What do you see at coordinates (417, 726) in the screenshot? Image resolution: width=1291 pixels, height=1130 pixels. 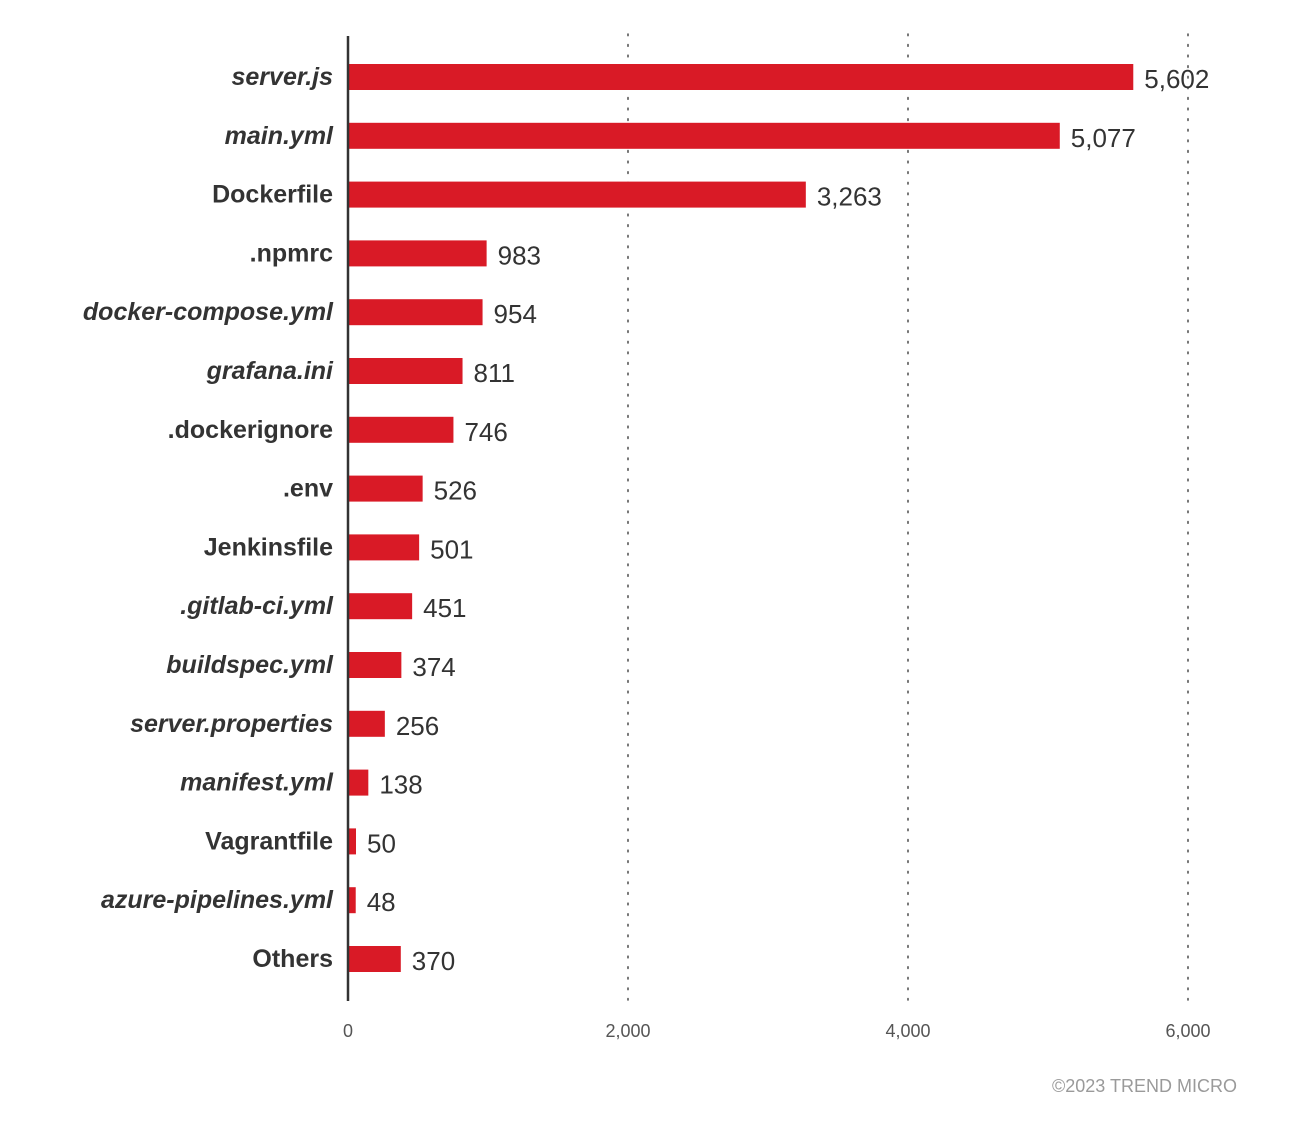 I see `value-label-server-properties: 256` at bounding box center [417, 726].